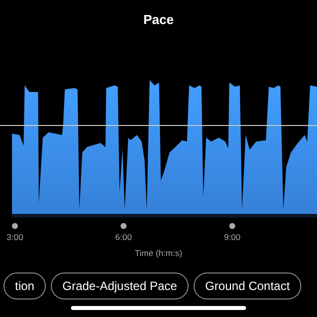 The height and width of the screenshot is (317, 317). What do you see at coordinates (123, 237) in the screenshot?
I see `x-tick-label: 6:00` at bounding box center [123, 237].